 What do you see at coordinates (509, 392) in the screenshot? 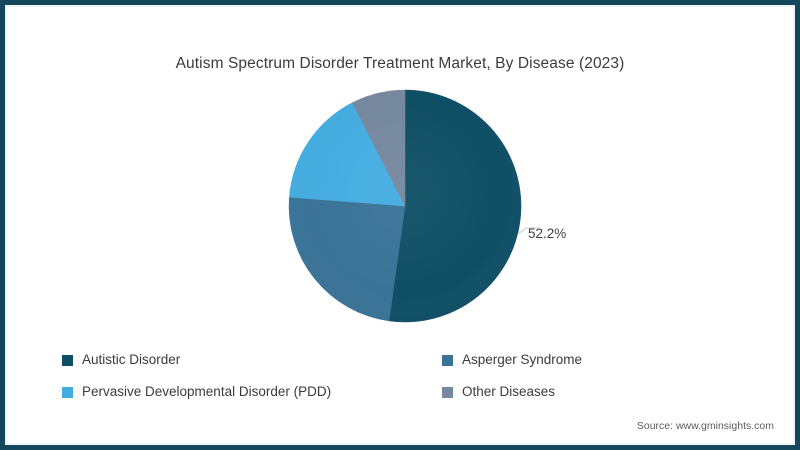
I see `legend-item-label: Other Diseases` at bounding box center [509, 392].